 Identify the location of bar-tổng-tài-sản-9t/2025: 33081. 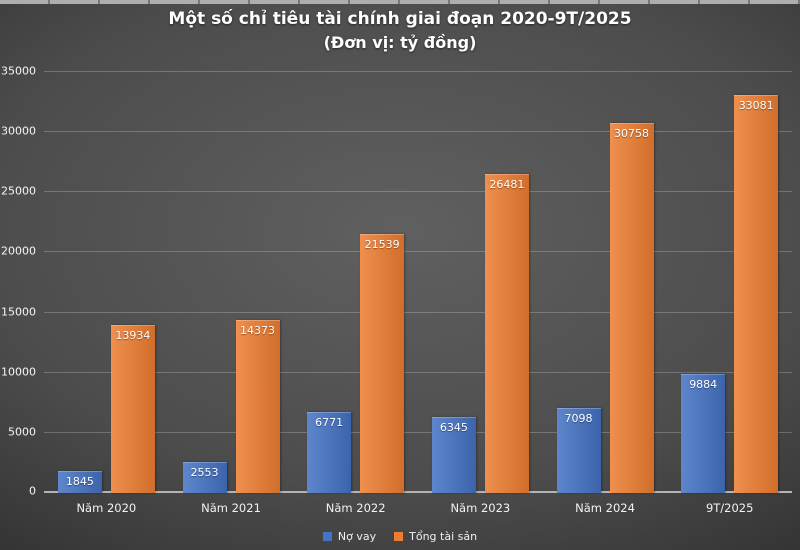
(756, 294).